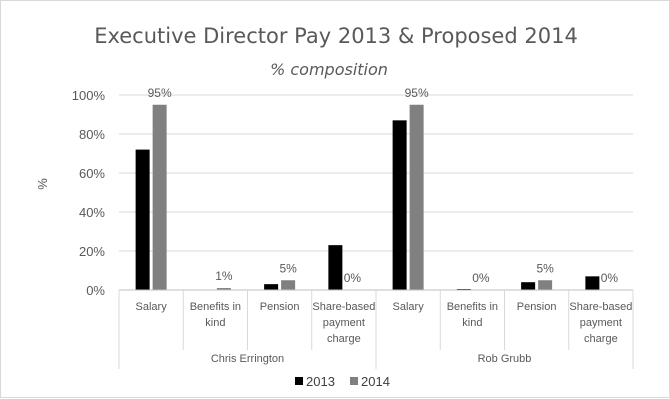  What do you see at coordinates (320, 381) in the screenshot?
I see `legend-label: 2013` at bounding box center [320, 381].